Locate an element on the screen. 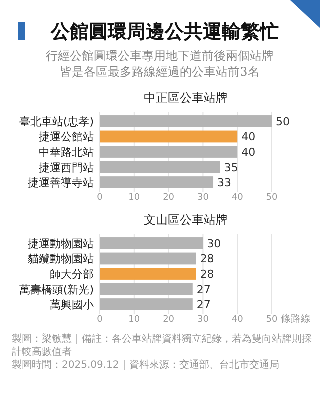  text: 製圖：梁敏慧｜備註：各公車站牌資料獨立紀錄，若為雙向站牌則採計較高數值者 is located at coordinates (162, 345).